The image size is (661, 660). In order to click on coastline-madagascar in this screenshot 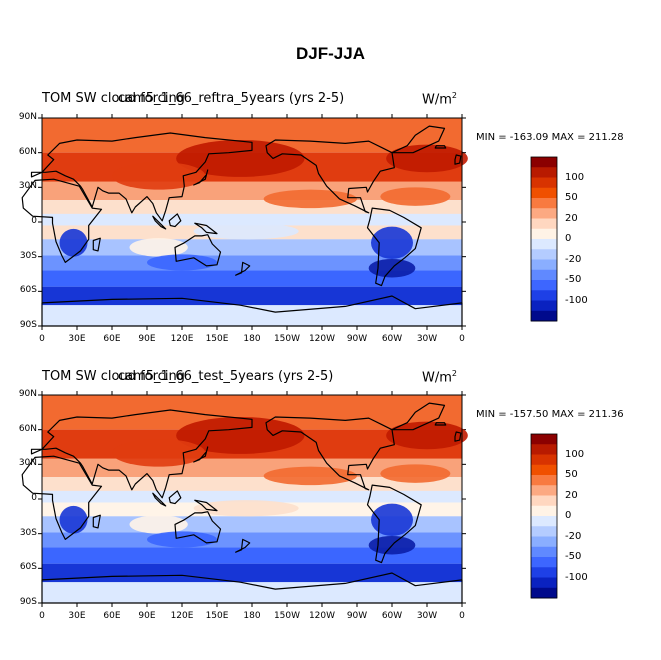, I will do `click(96, 521)`.